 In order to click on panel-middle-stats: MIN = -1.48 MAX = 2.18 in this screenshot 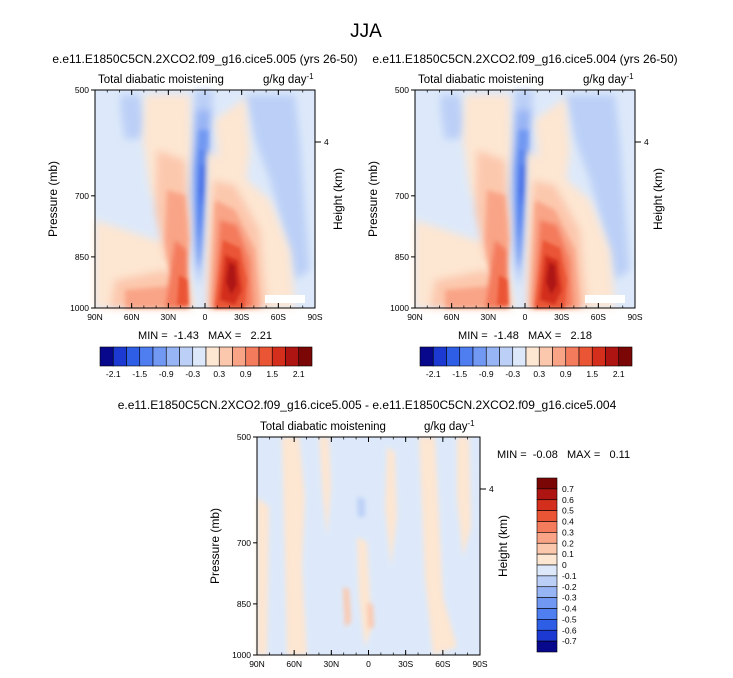, I will do `click(525, 336)`.